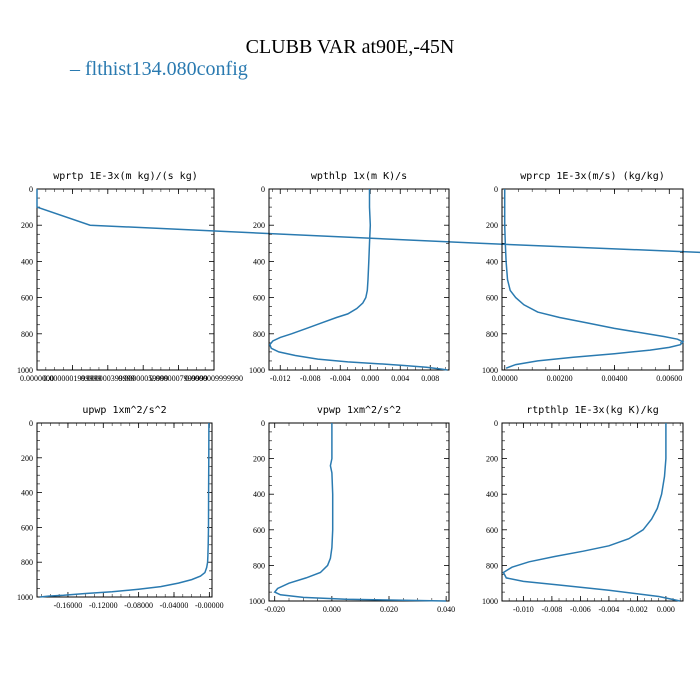  What do you see at coordinates (37, 378) in the screenshot?
I see `x-tick-label: 0.0000000` at bounding box center [37, 378].